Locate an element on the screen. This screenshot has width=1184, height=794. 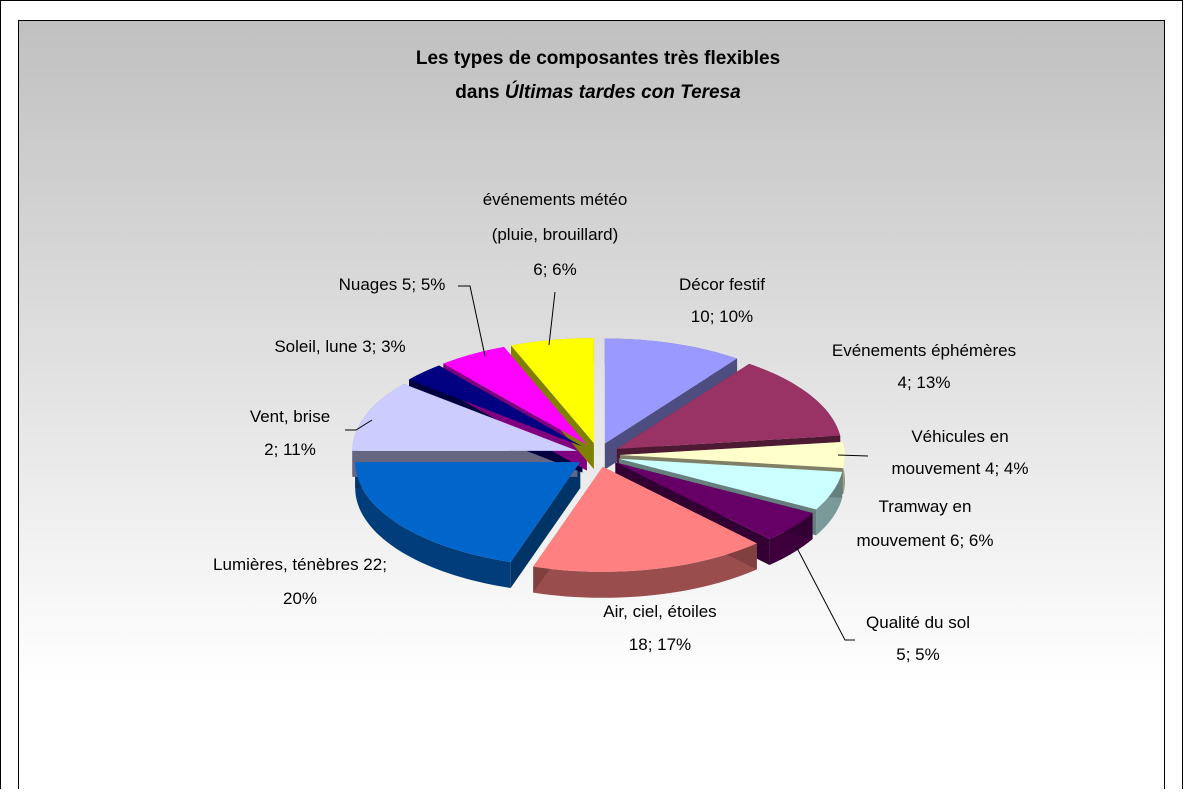
chart-title: dans Últimas tardes con Teresa is located at coordinates (598, 92).